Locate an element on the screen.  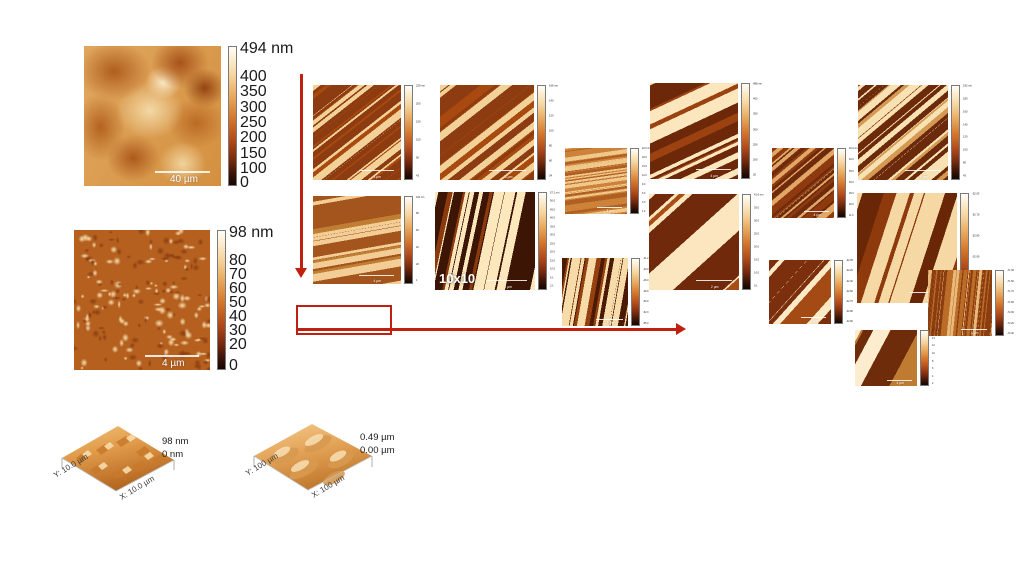
colorbar-tick-label: 6 is located at coordinates (933, 368).